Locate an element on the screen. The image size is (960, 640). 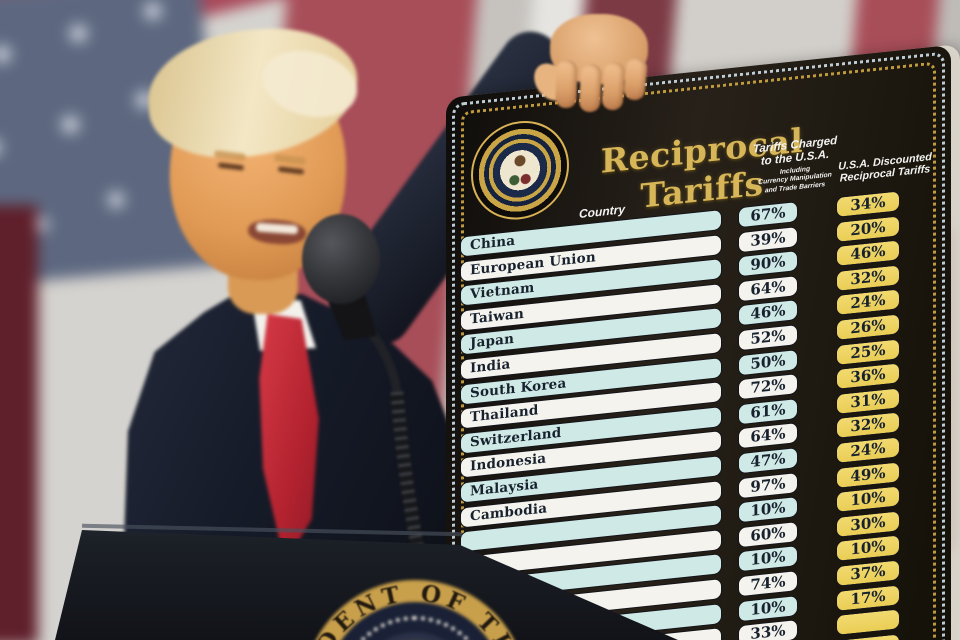
svg-text: SIDENT OF THE U is located at coordinates (415, 610).